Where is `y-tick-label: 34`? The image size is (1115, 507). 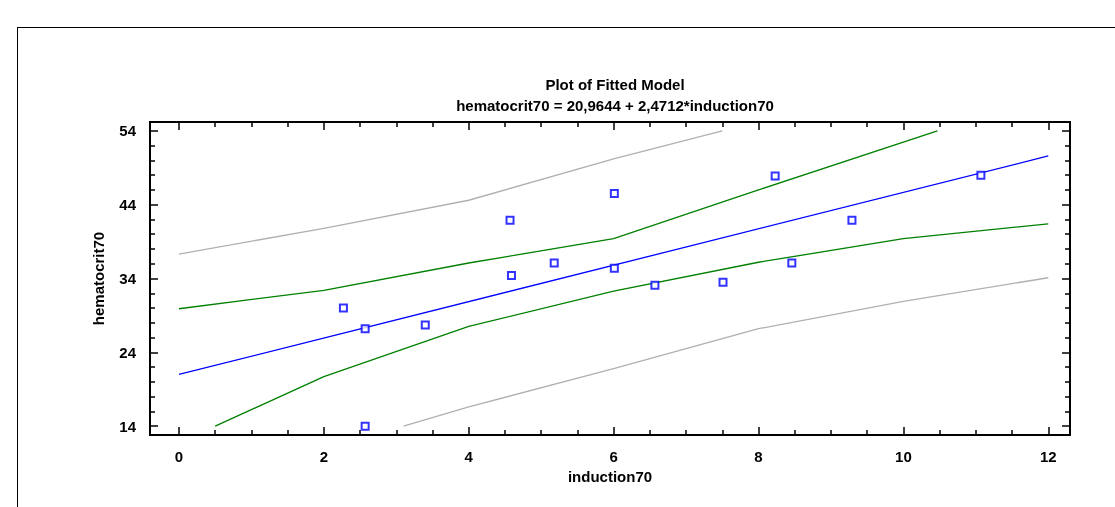 y-tick-label: 34 is located at coordinates (128, 278).